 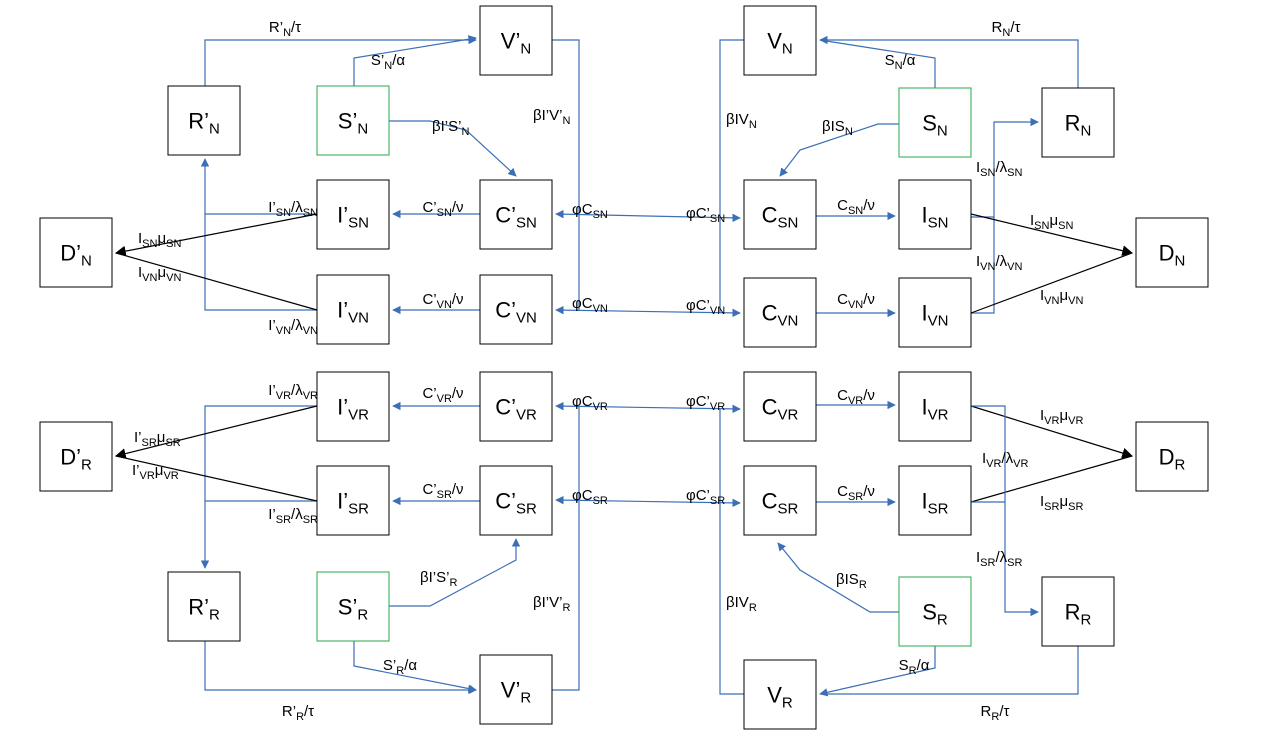 I want to click on edge-rp-r-to-vp-r, so click(x=340, y=668).